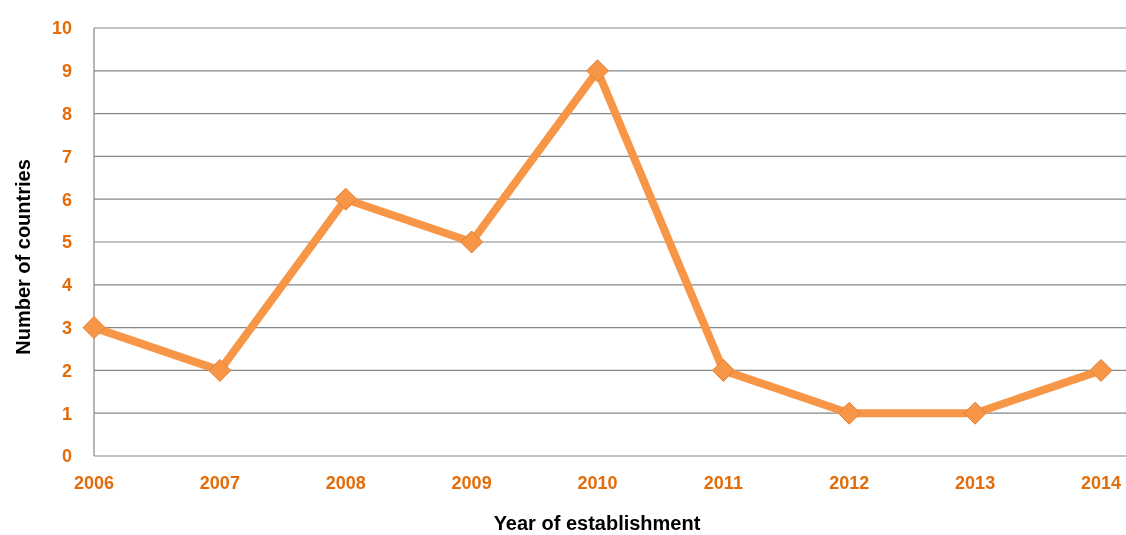  What do you see at coordinates (66, 156) in the screenshot?
I see `y-tick-label: 7` at bounding box center [66, 156].